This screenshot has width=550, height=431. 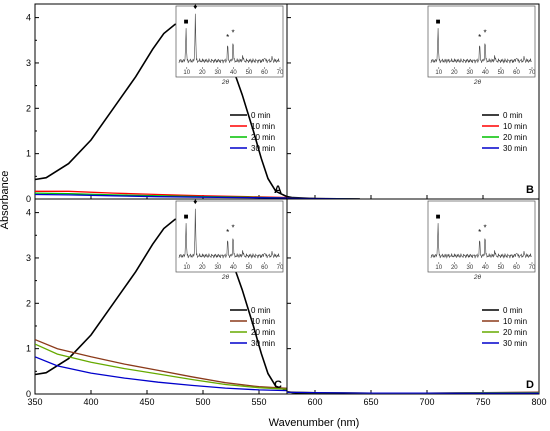 I want to click on inset-frame, so click(x=481, y=41).